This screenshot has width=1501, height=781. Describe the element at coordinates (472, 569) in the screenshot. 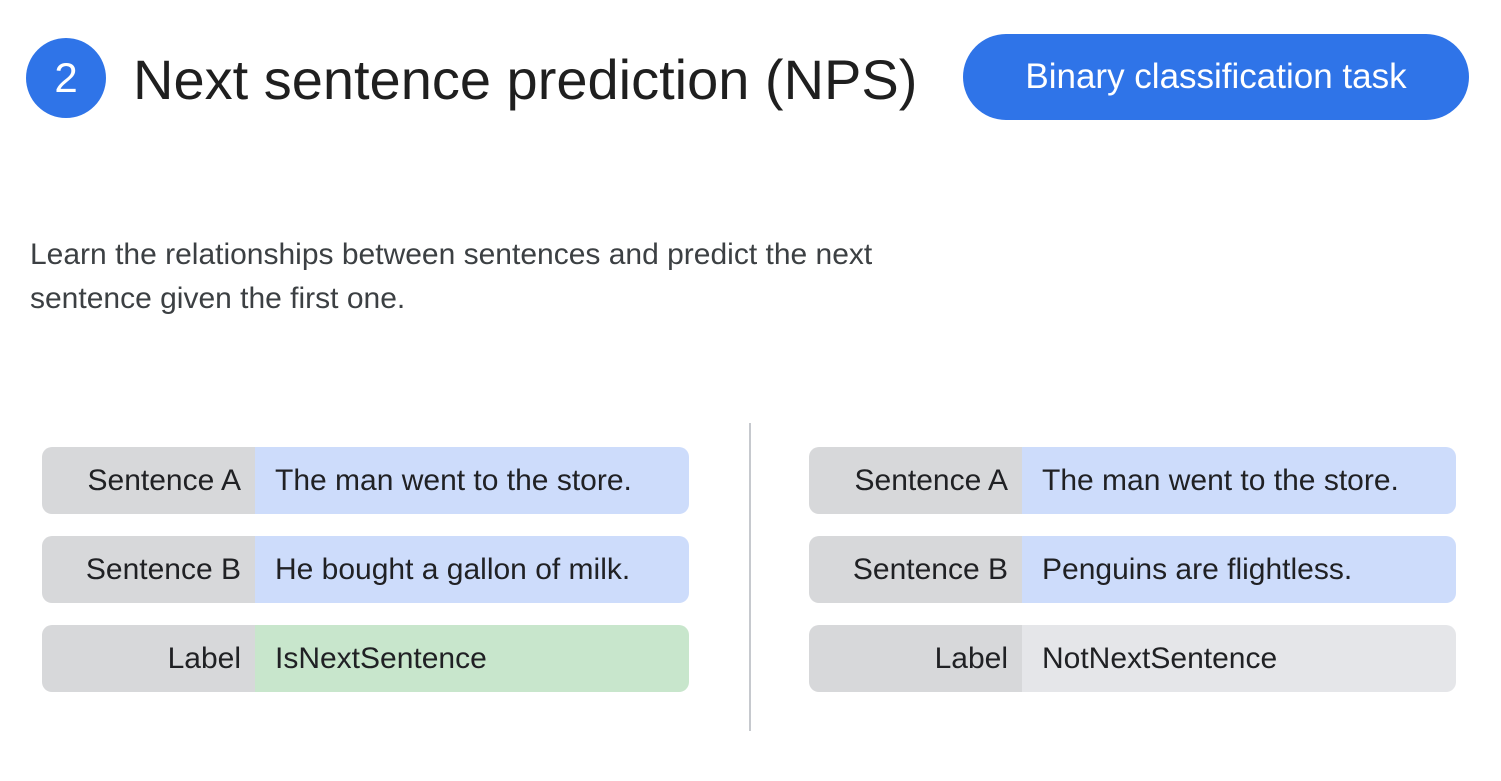

I see `sentence-b-value: He bought a gallon of milk.` at that location.